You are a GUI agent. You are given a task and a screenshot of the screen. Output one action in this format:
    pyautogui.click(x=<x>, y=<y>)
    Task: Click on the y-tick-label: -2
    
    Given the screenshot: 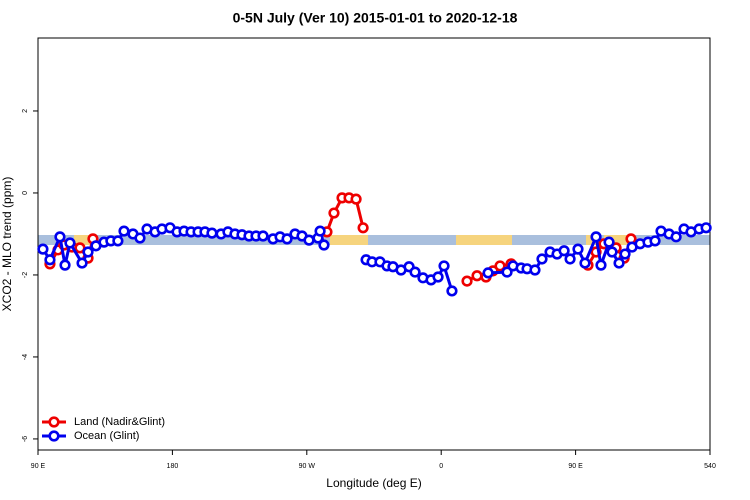 What is the action you would take?
    pyautogui.click(x=25, y=275)
    